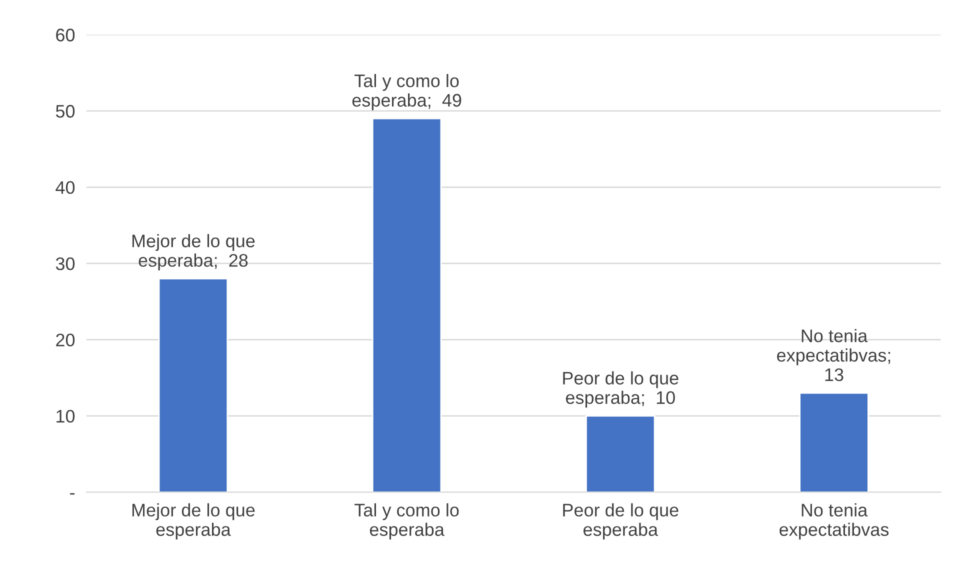  What do you see at coordinates (620, 389) in the screenshot?
I see `data-label: Peor de lo que esperaba; 10` at bounding box center [620, 389].